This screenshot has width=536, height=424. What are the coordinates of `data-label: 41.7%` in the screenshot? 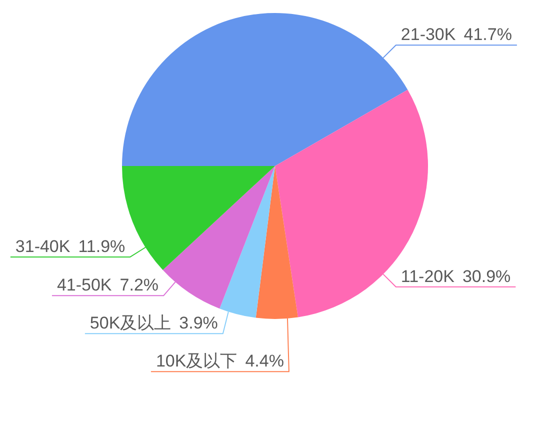 It's located at (488, 34).